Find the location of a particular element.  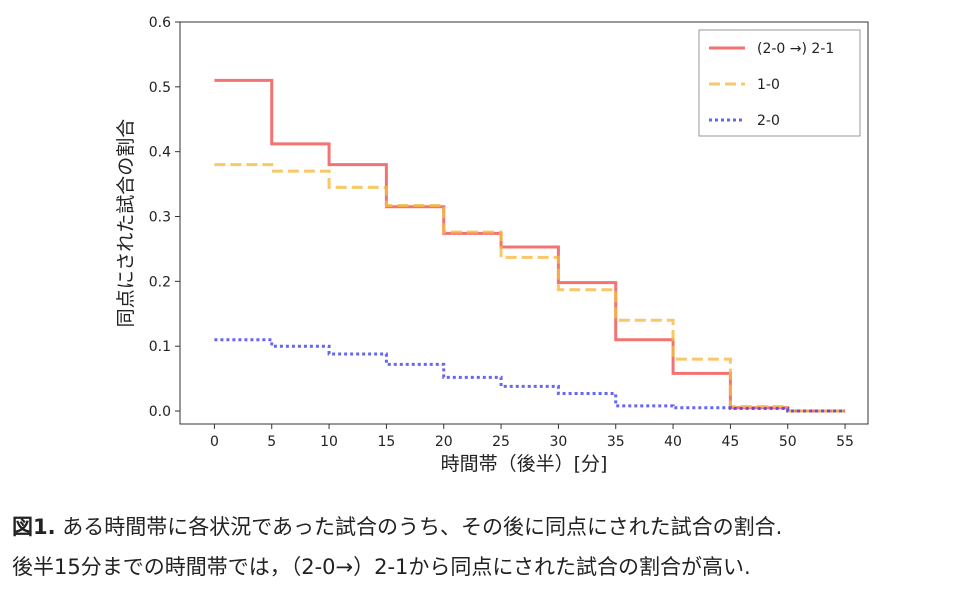

x-tick-label: 0 is located at coordinates (214, 442).